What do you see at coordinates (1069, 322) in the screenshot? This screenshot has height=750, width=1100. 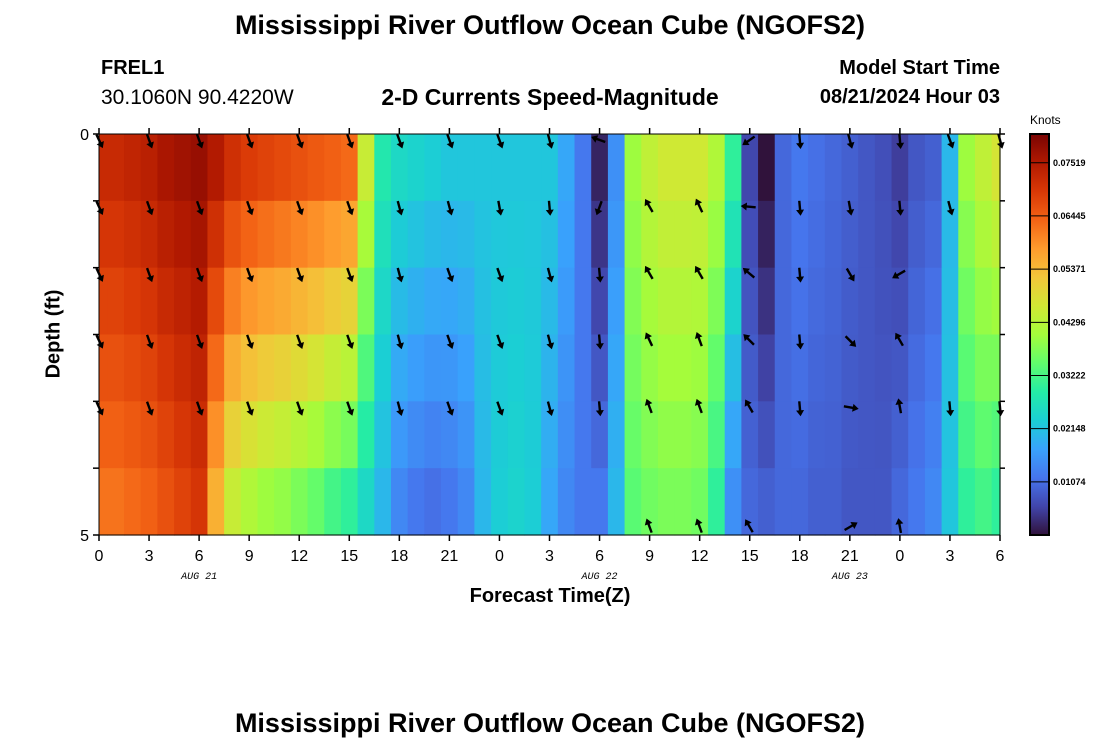 I see `colorbar-tick-label: 0.04296` at bounding box center [1069, 322].